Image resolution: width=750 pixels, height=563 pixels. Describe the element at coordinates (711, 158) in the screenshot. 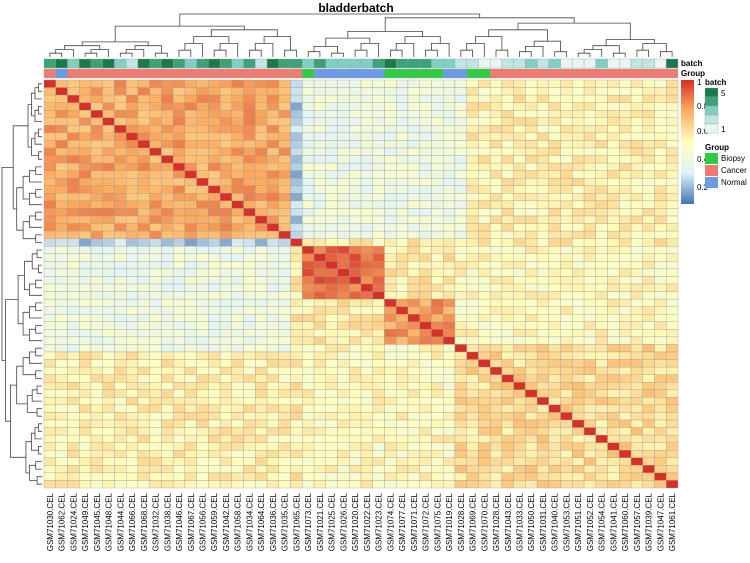

I see `group-legend-swatch-biopsy` at that location.